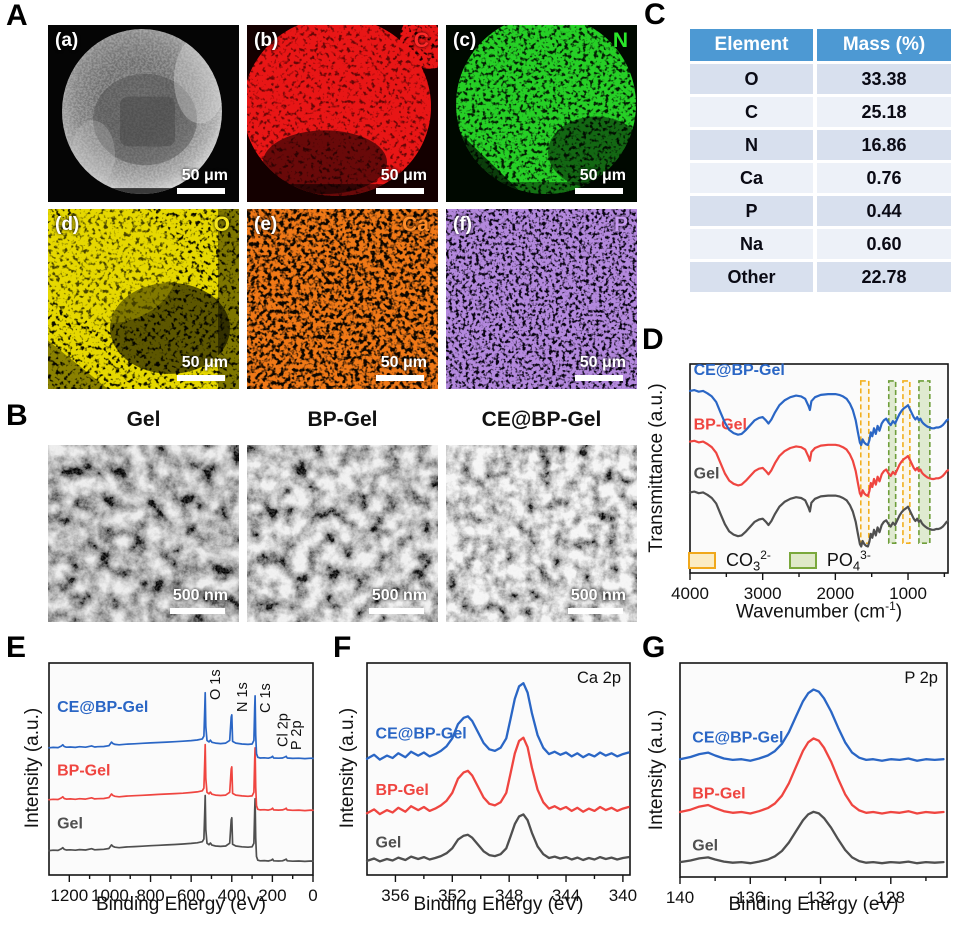  I want to click on table-row: Na 0.60, so click(820, 244).